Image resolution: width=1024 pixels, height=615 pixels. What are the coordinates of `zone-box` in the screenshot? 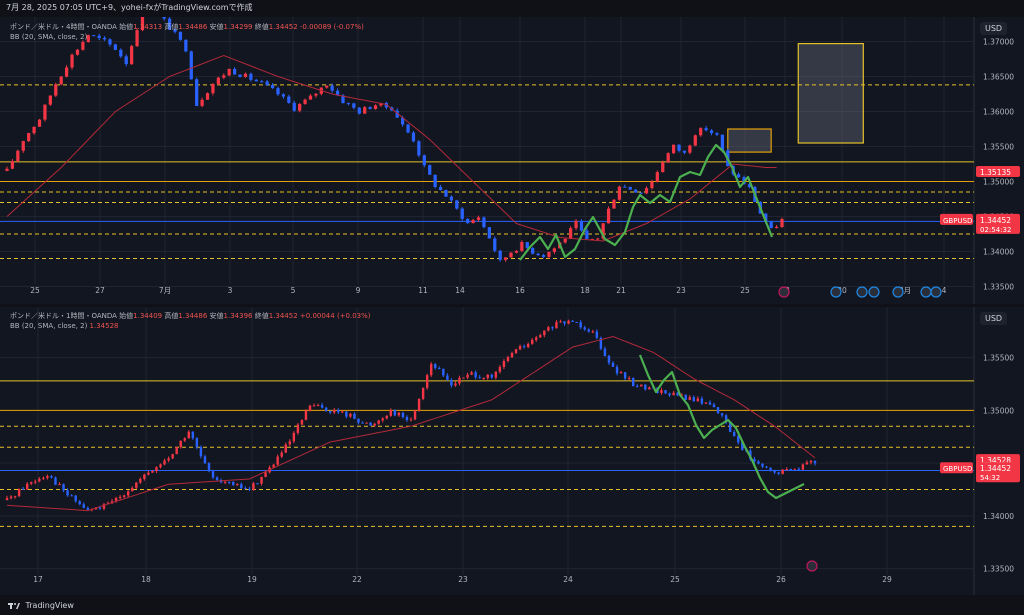 It's located at (749, 140).